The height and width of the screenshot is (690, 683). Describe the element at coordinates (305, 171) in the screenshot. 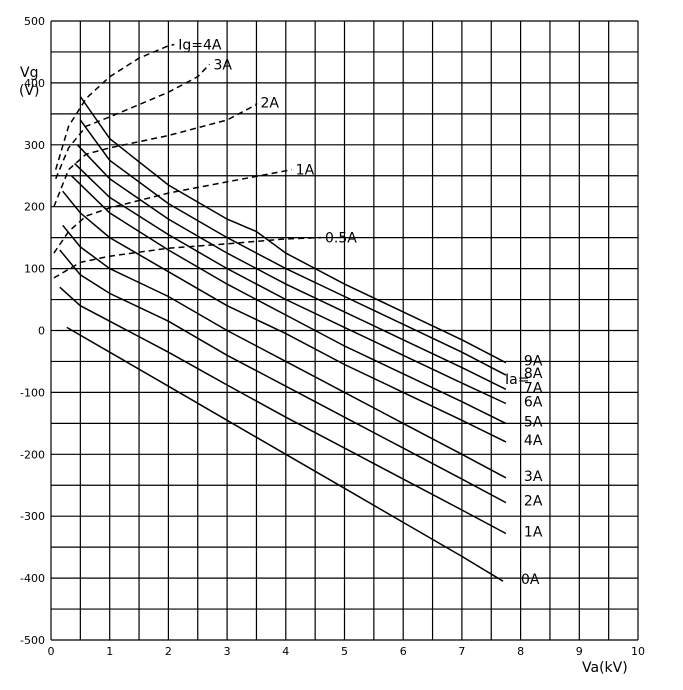

I see `grid-curve-label: 1A` at that location.